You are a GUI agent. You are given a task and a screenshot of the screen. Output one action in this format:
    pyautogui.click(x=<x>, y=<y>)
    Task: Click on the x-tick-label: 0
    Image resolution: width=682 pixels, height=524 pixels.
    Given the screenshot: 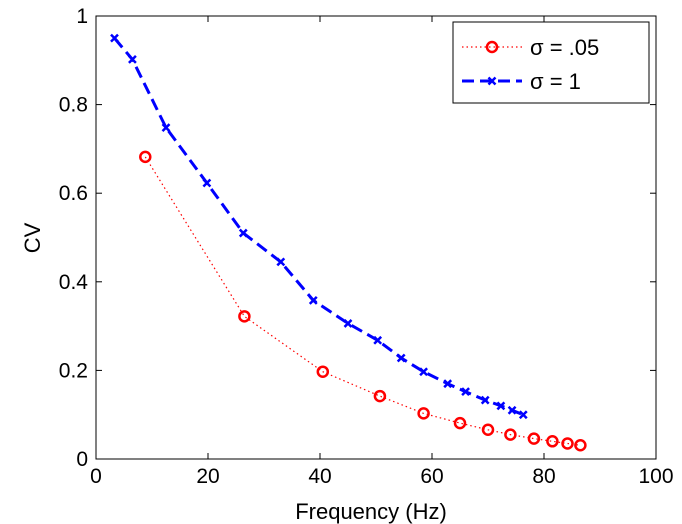 What is the action you would take?
    pyautogui.click(x=96, y=476)
    